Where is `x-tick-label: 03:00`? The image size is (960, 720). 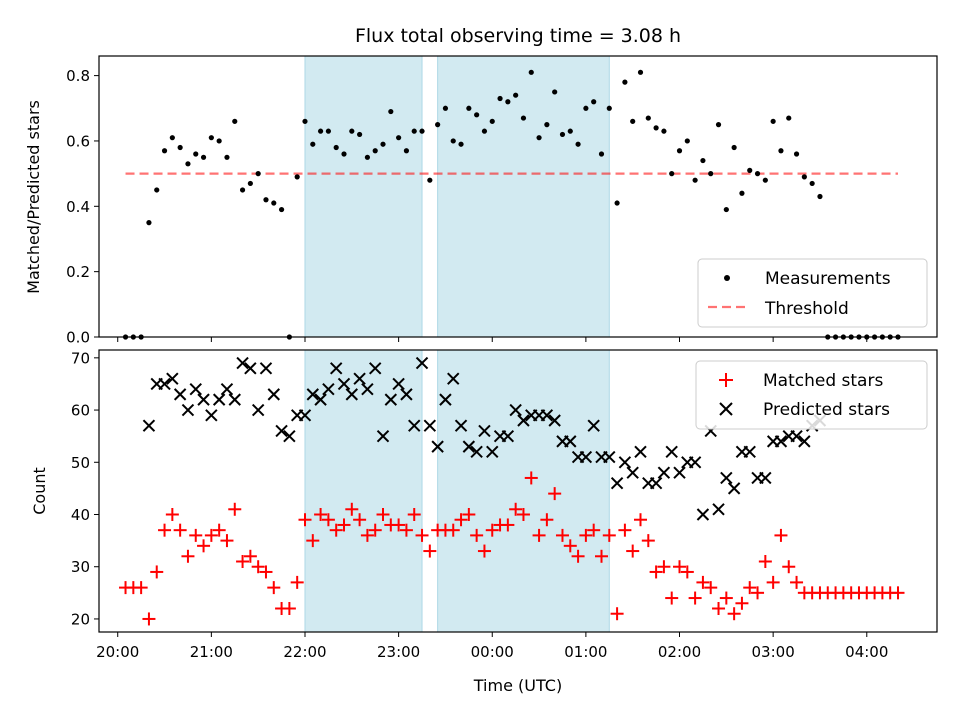 x-tick-label: 03:00 is located at coordinates (773, 652).